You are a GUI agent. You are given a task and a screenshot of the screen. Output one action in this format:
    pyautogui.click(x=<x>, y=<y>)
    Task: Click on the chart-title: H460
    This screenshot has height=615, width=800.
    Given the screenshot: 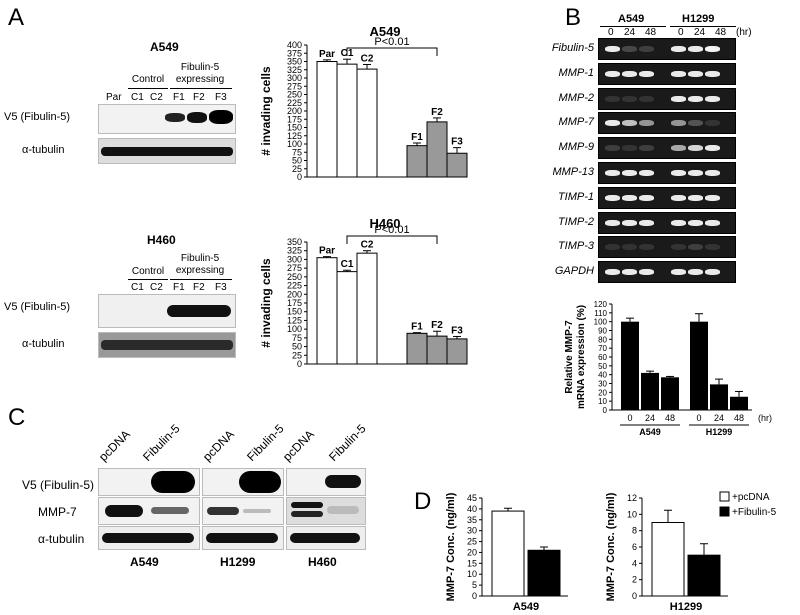 What is the action you would take?
    pyautogui.click(x=384, y=223)
    